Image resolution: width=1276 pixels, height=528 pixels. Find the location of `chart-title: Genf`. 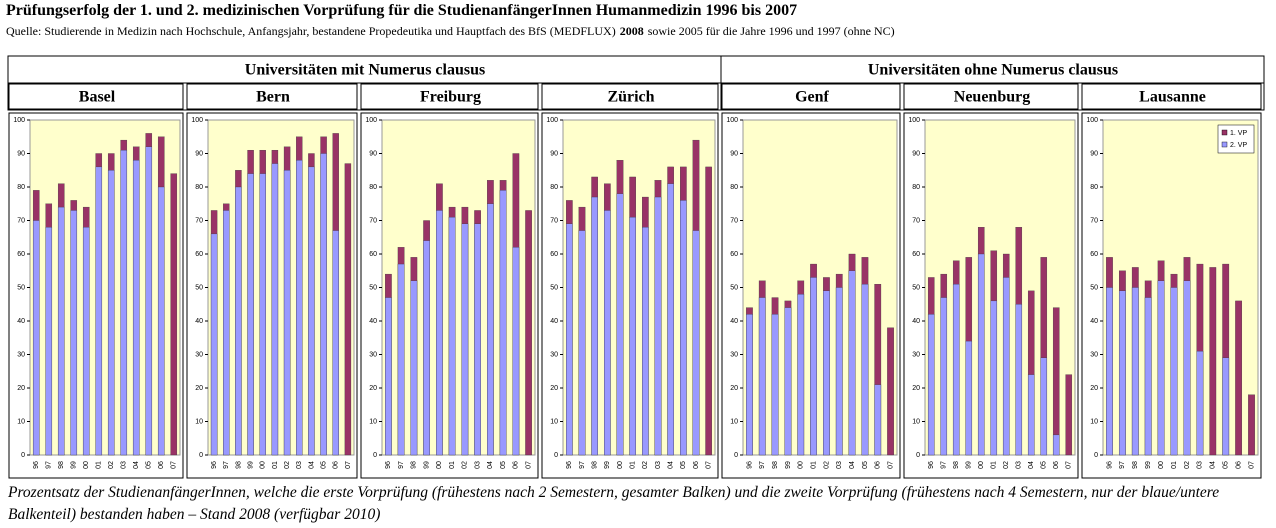

chart-title: Genf is located at coordinates (812, 97).